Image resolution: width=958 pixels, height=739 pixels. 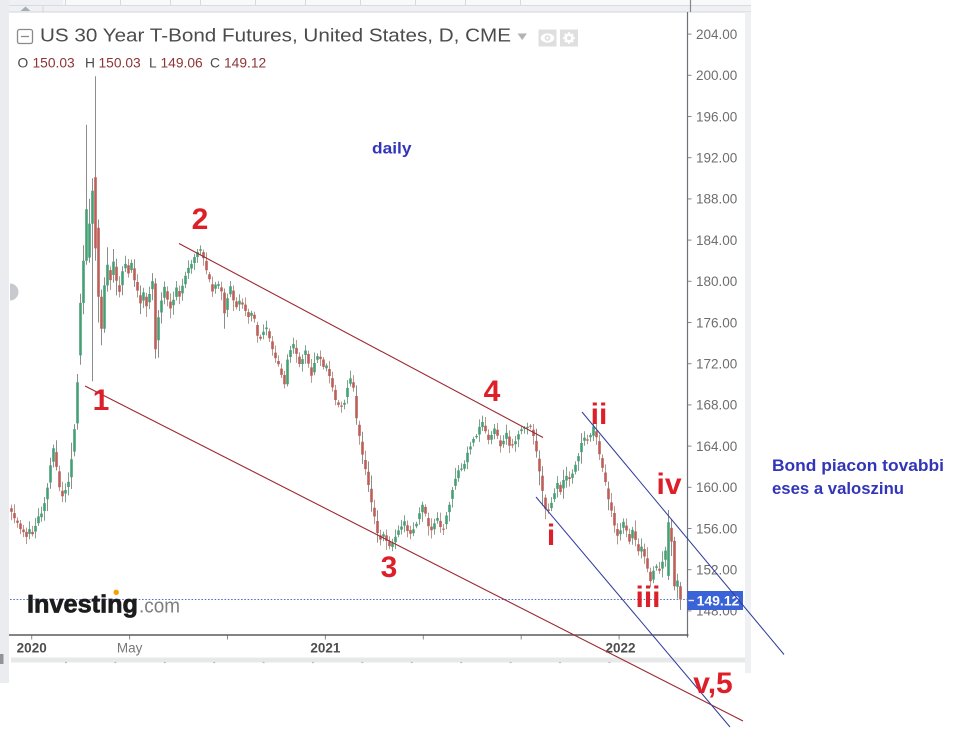 What do you see at coordinates (716, 570) in the screenshot?
I see `svg-text: 152.00` at bounding box center [716, 570].